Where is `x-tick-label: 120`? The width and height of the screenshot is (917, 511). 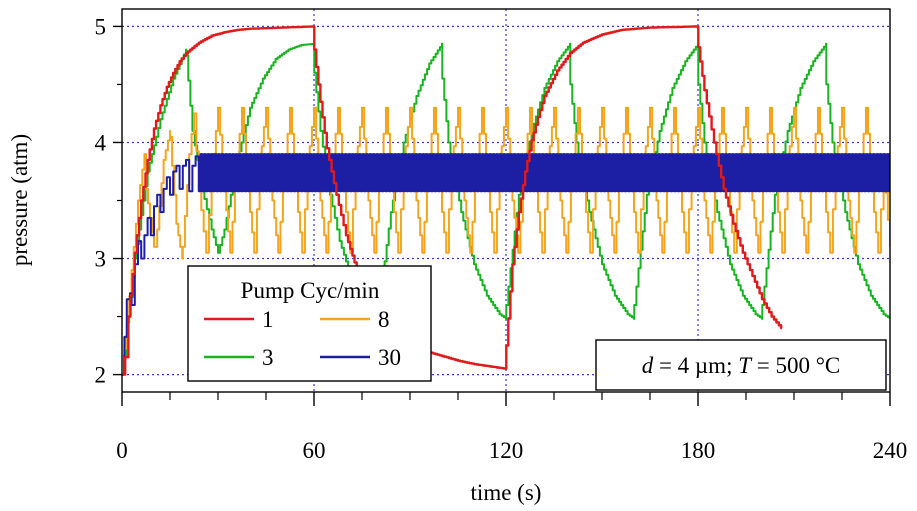
x-tick-label: 120 is located at coordinates (506, 450).